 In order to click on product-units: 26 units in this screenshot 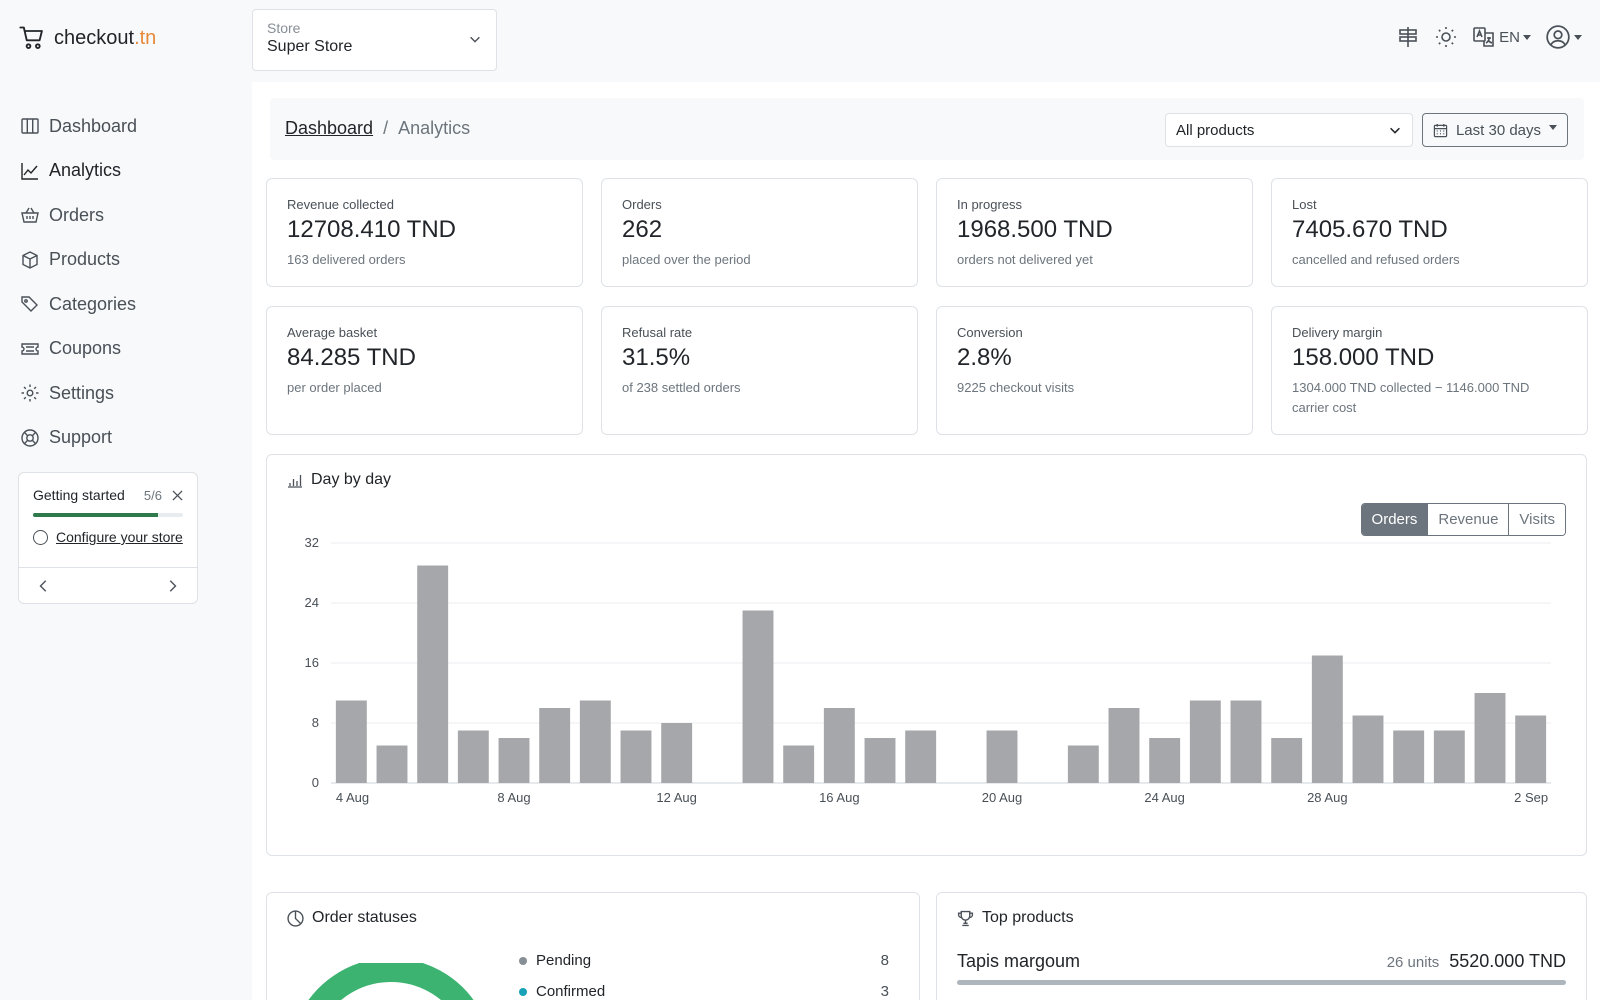, I will do `click(1413, 962)`.